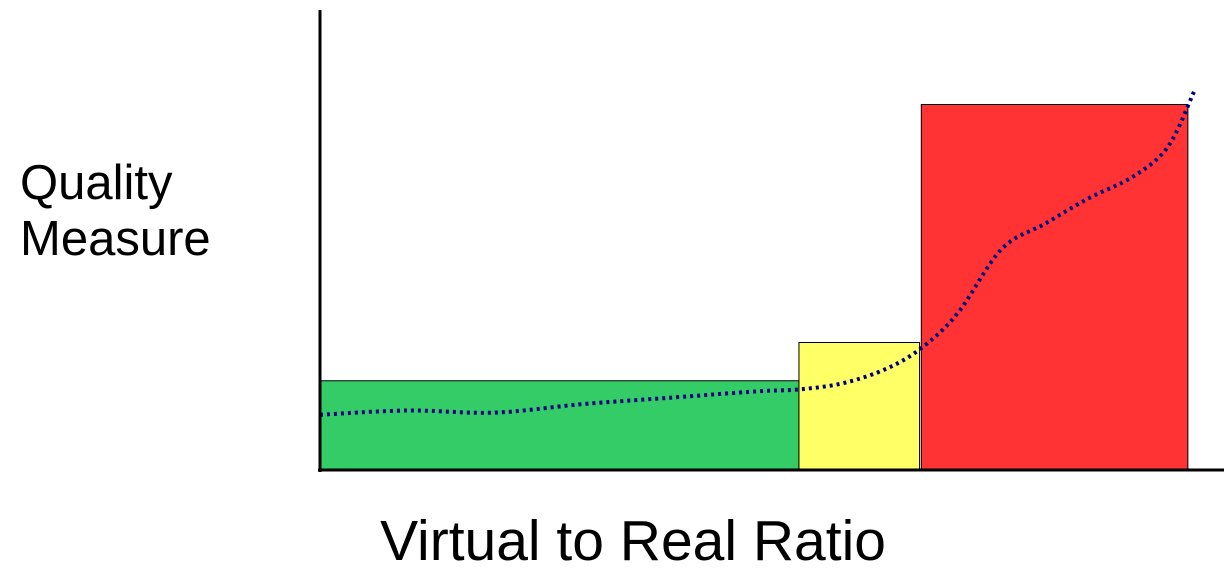 Image resolution: width=1224 pixels, height=573 pixels. Describe the element at coordinates (96, 183) in the screenshot. I see `y-axis-label-line-1: Quality` at that location.